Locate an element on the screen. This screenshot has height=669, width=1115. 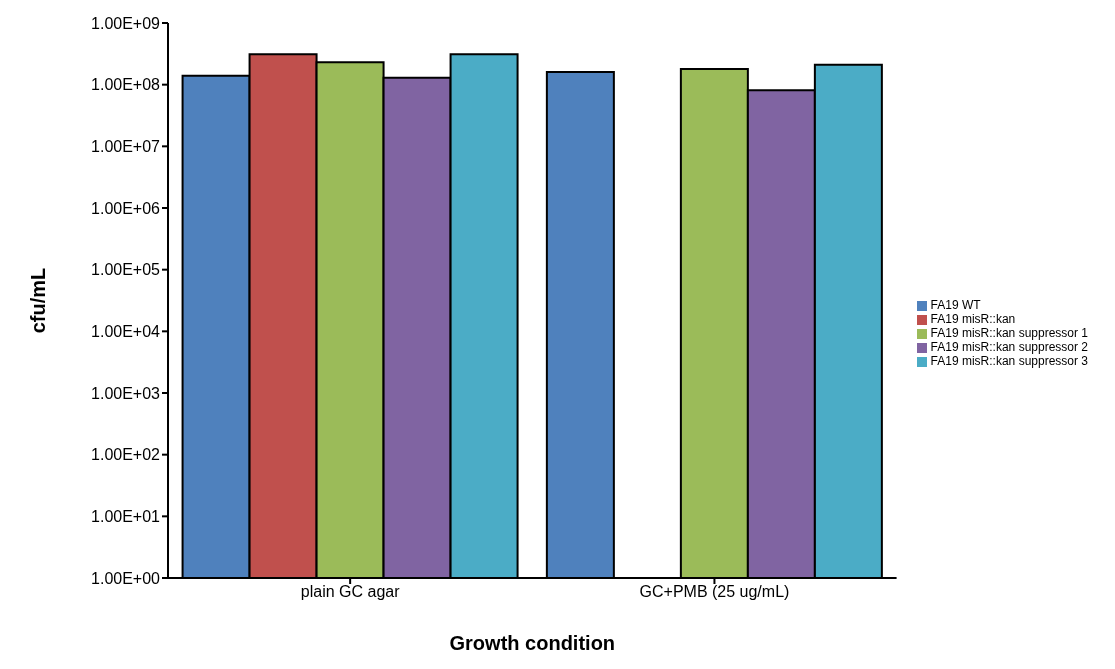
x-tick-label: GC+PMB (25 ug/mL) is located at coordinates (714, 592).